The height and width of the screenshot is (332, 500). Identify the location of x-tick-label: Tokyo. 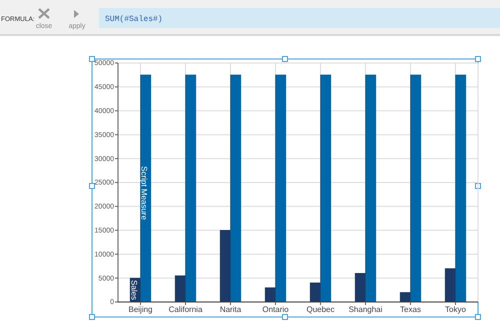
(455, 309).